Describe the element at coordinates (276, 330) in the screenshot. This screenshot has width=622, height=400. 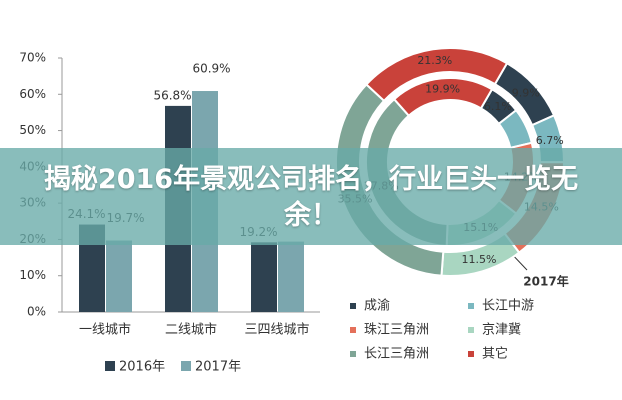
I see `x-tick-label: 三四线城市` at that location.